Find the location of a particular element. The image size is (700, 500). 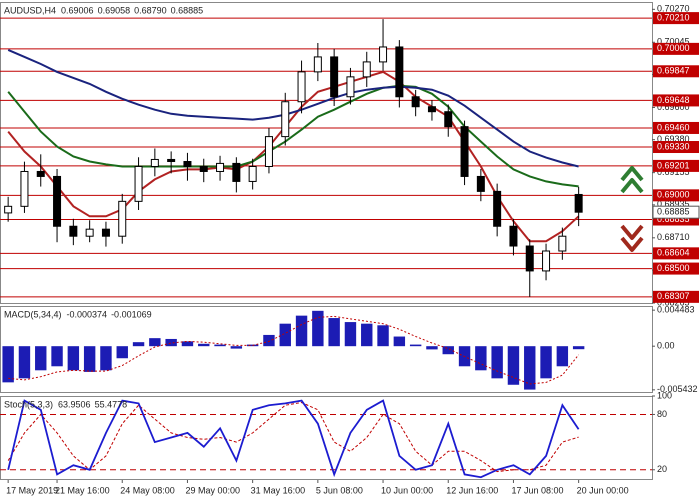

level-label: 0.70000 is located at coordinates (673, 48).